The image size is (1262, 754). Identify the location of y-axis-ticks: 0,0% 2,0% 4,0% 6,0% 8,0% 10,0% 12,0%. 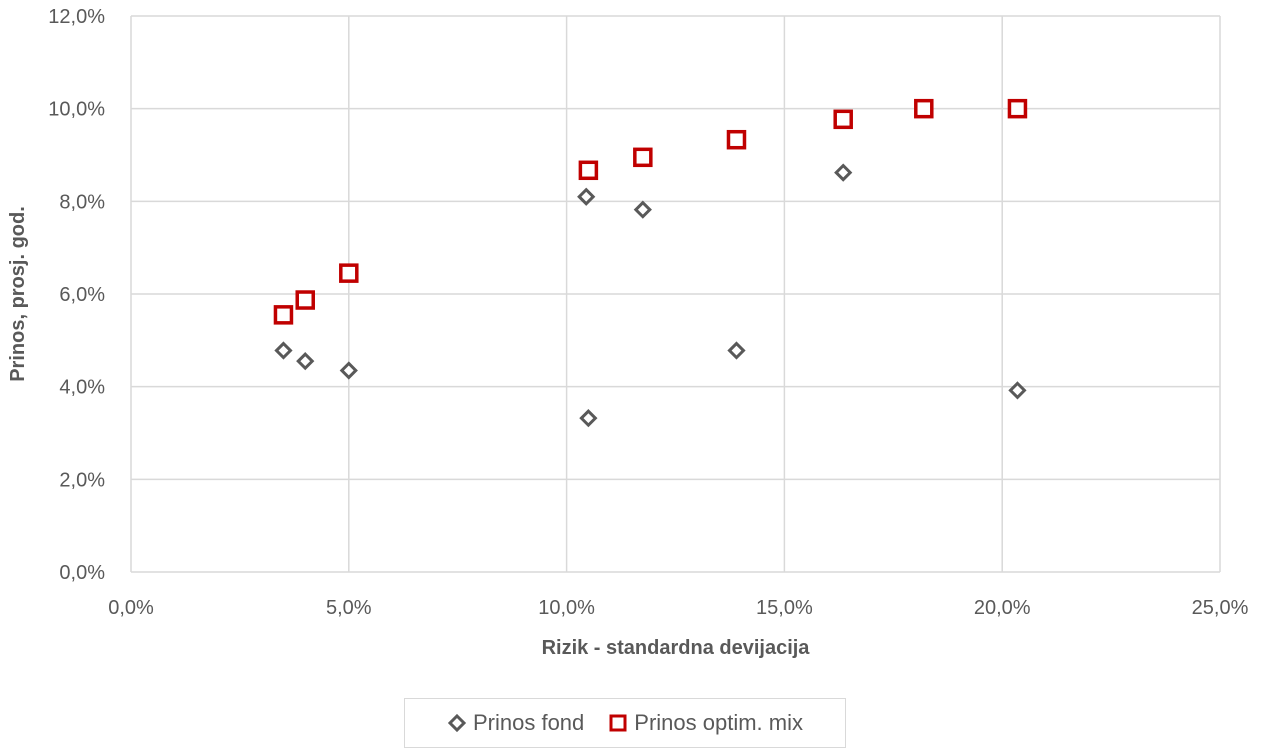
(76, 295).